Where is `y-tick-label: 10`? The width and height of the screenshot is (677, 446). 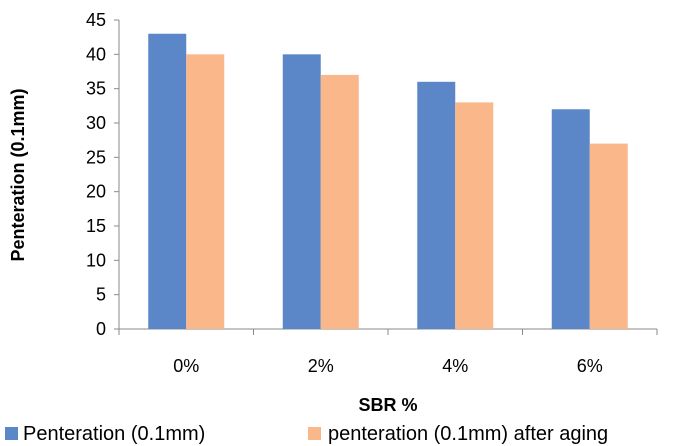
y-tick-label: 10 is located at coordinates (96, 260).